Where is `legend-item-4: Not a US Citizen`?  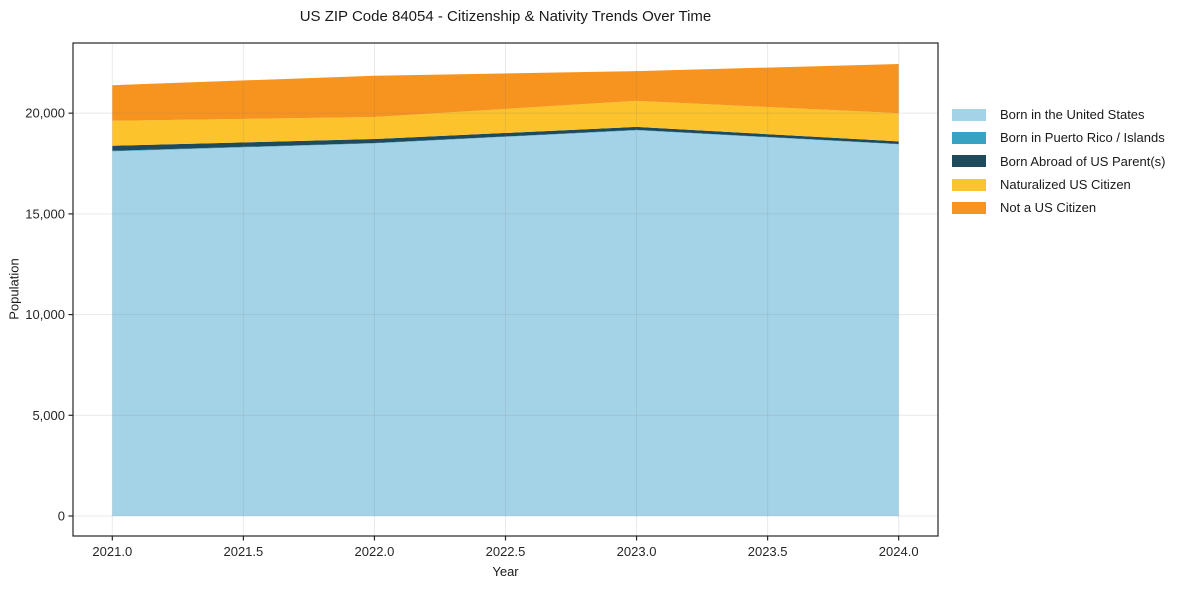 legend-item-4: Not a US Citizen is located at coordinates (1058, 207).